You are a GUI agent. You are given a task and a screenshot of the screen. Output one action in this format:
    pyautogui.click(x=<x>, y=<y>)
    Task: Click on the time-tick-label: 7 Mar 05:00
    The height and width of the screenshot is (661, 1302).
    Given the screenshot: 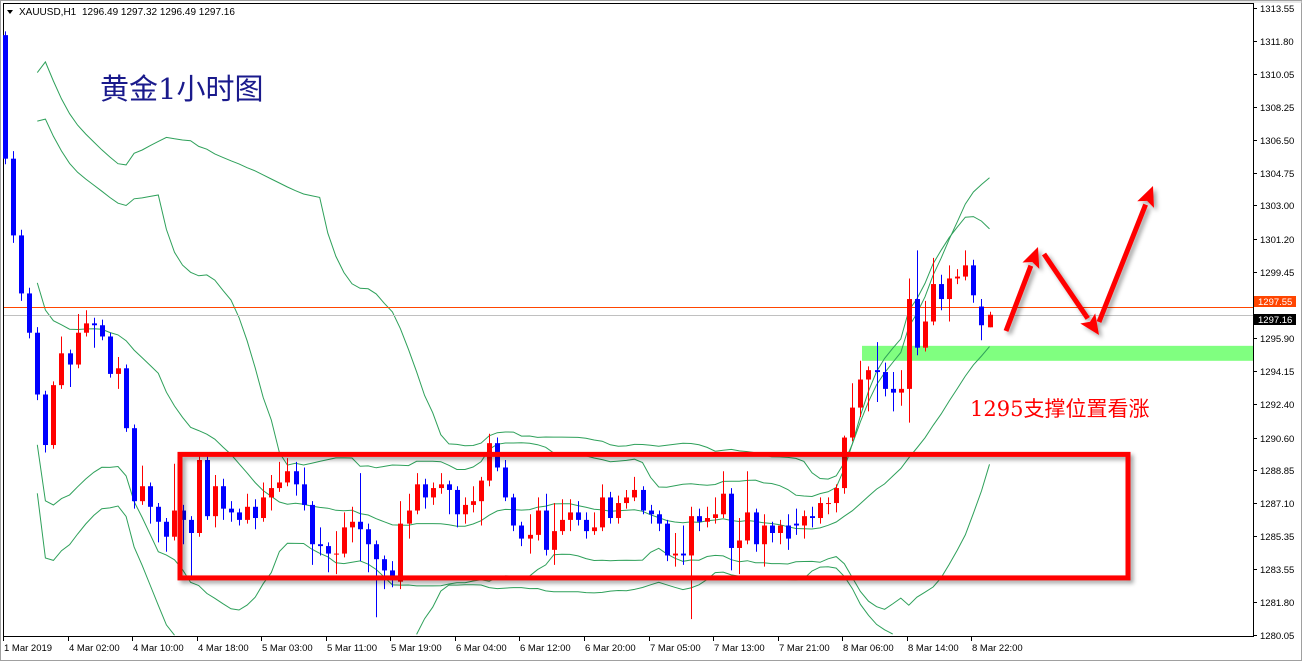 What is the action you would take?
    pyautogui.click(x=675, y=648)
    